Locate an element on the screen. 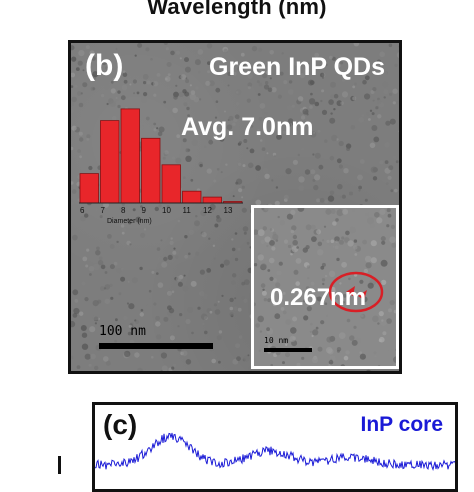 This screenshot has width=474, height=492. histogram-tick-label: 10 is located at coordinates (166, 210).